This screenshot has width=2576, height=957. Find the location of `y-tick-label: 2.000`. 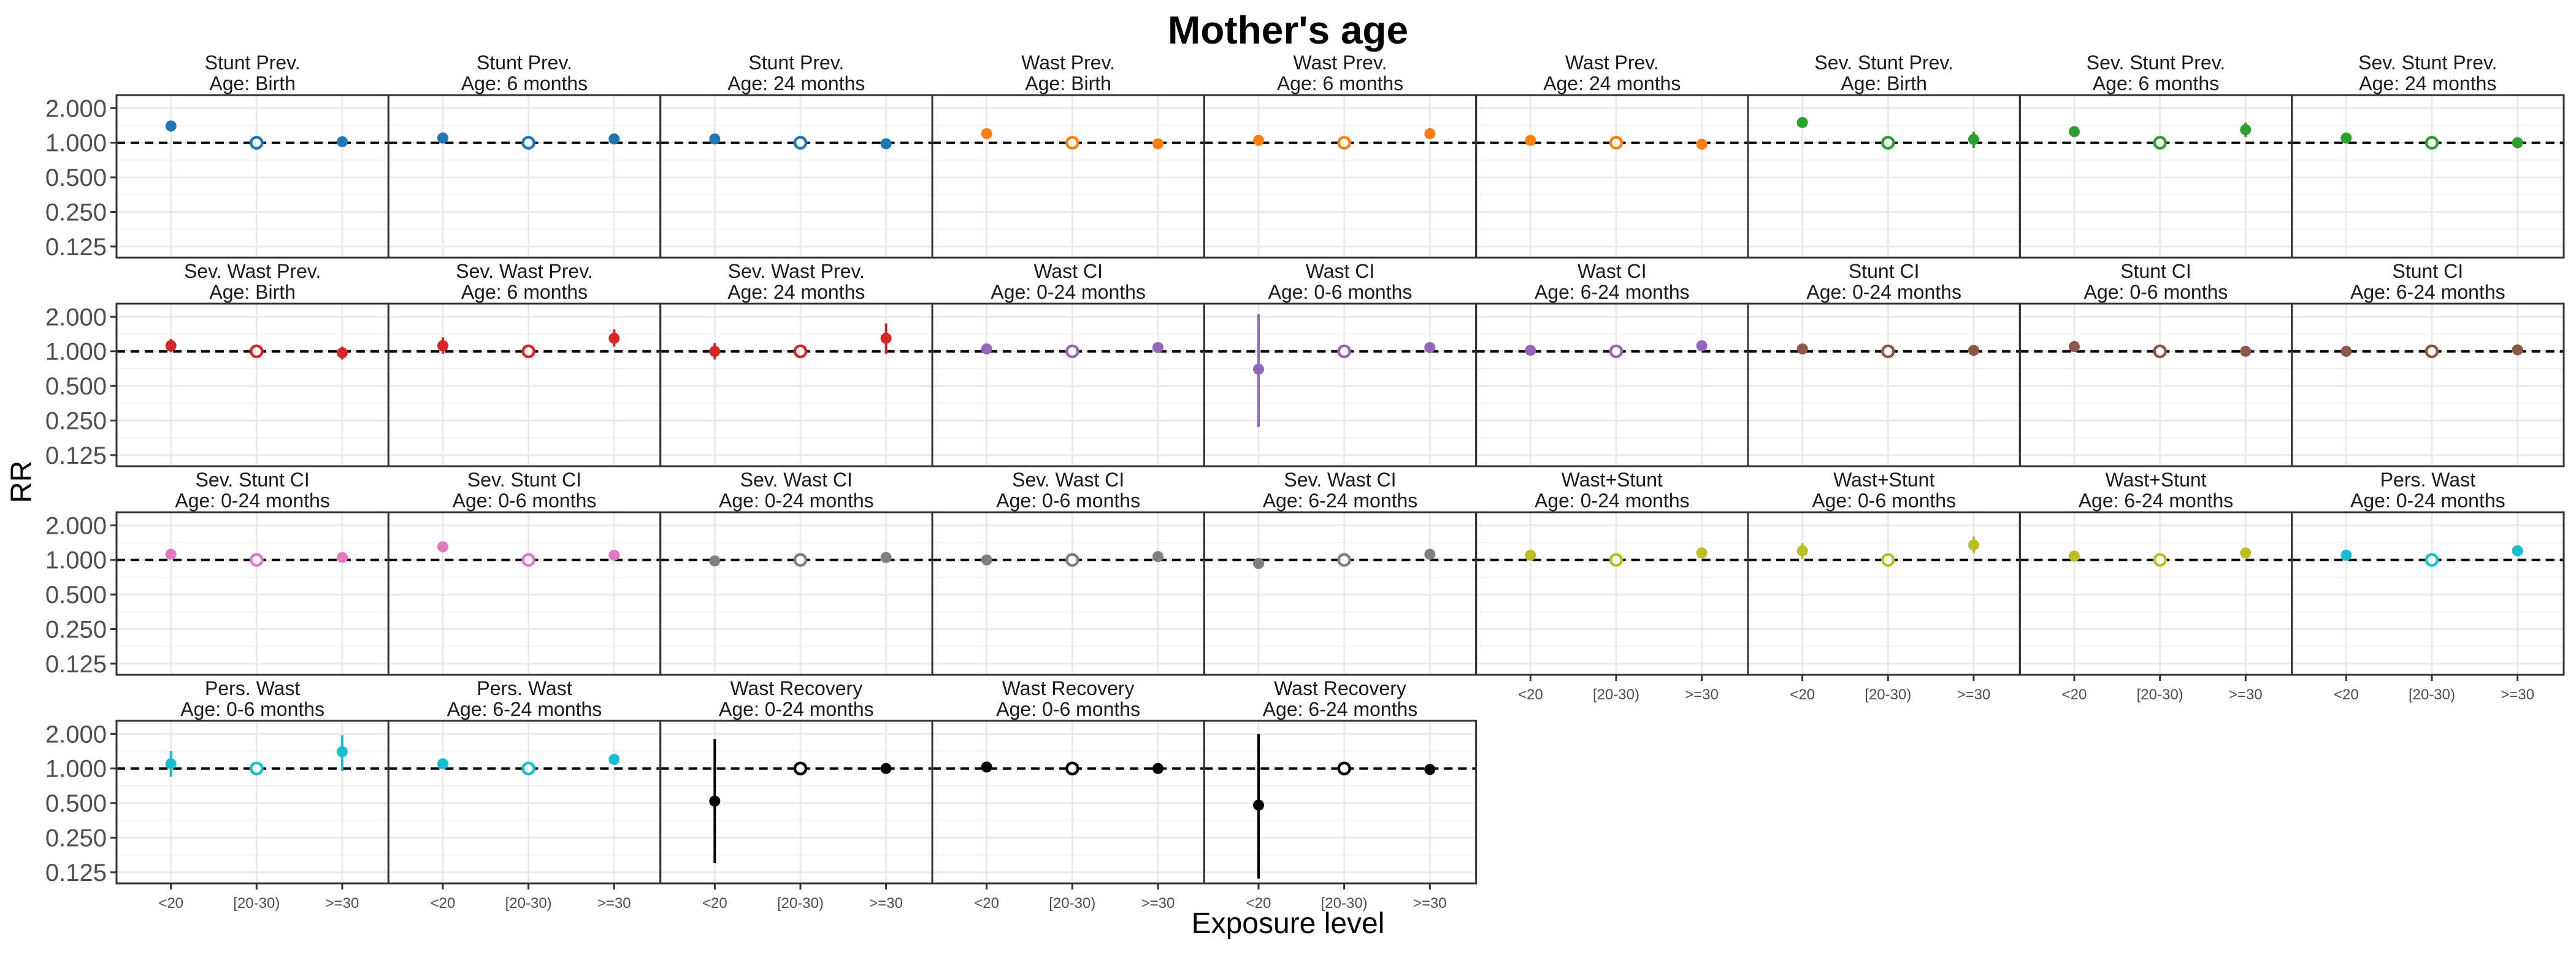

y-tick-label: 2.000 is located at coordinates (76, 526).